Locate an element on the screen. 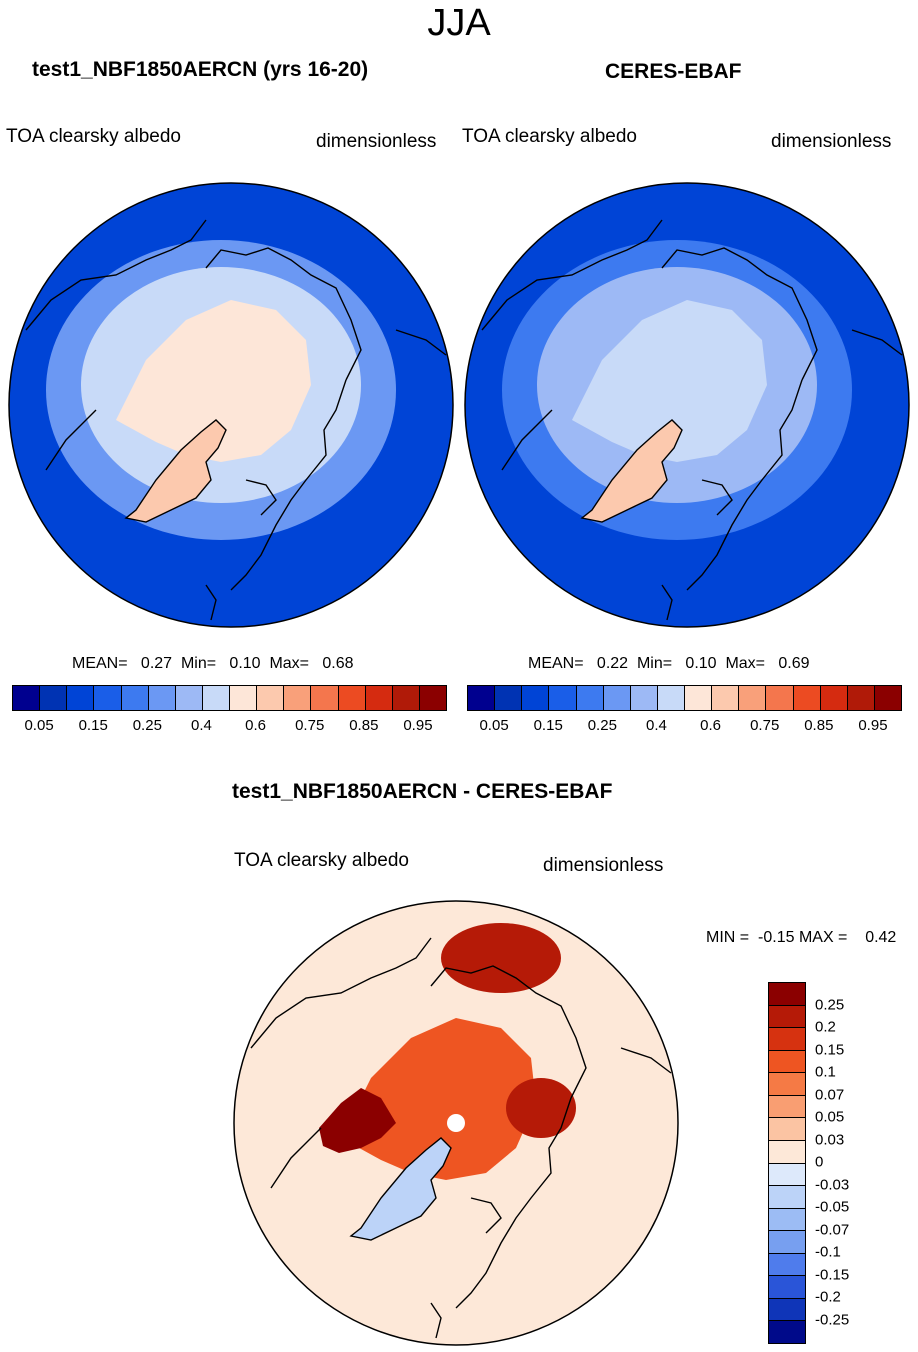 Image resolution: width=918 pixels, height=1352 pixels. colorbar-tick-label: -0.03 is located at coordinates (832, 1184).